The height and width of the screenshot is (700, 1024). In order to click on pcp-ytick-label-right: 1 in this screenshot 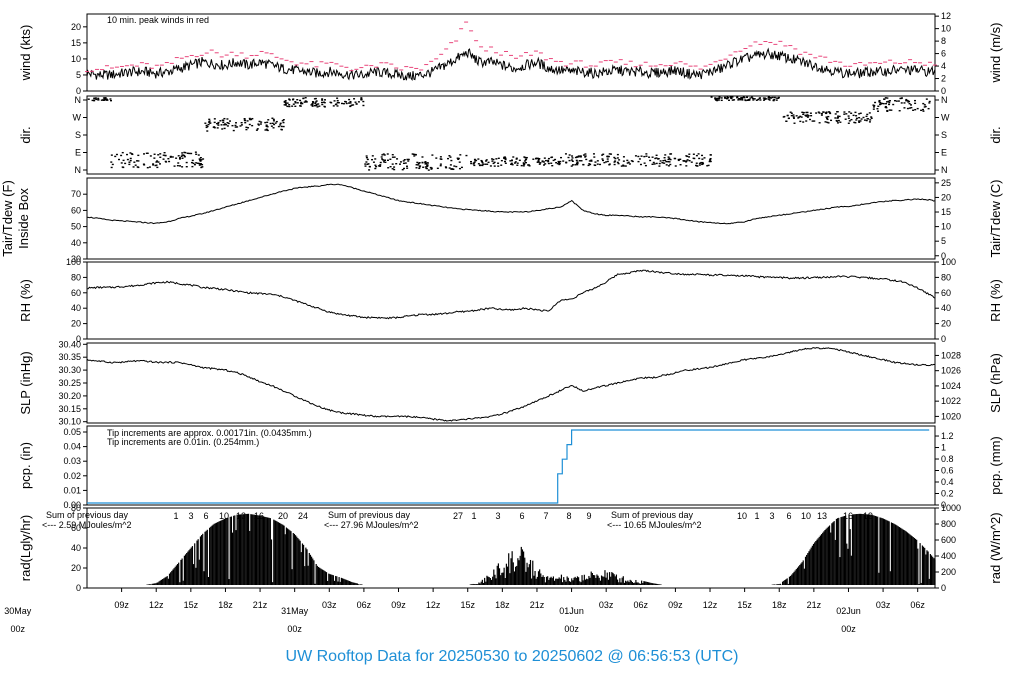, I will do `click(943, 448)`.